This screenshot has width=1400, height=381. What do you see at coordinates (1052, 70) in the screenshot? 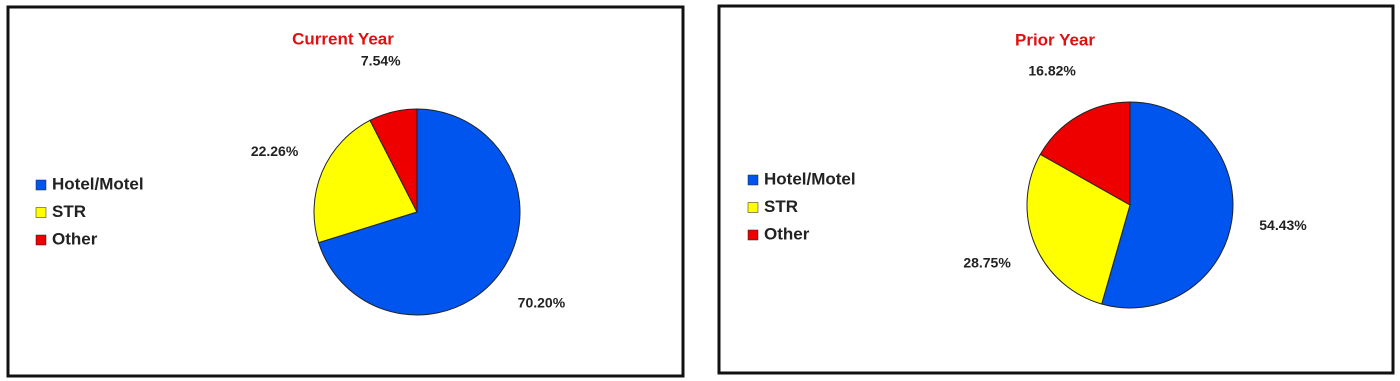
I see `value-label: 16.82%` at bounding box center [1052, 70].